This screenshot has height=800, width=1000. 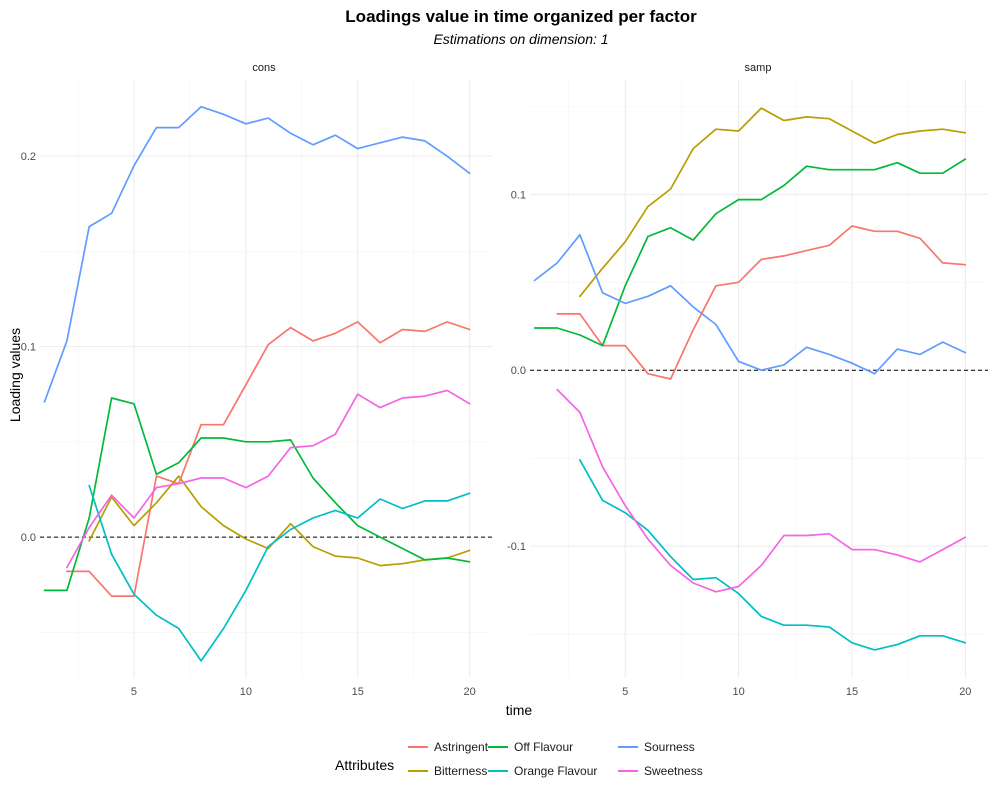 What do you see at coordinates (520, 39) in the screenshot?
I see `chart-subtitle: Estimations on dimension: 1` at bounding box center [520, 39].